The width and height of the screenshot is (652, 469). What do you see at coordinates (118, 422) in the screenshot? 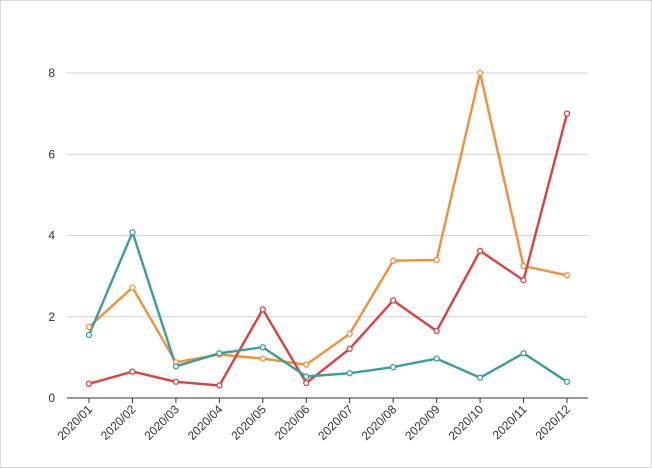
I see `x-tick-label: 2020/02` at bounding box center [118, 422].